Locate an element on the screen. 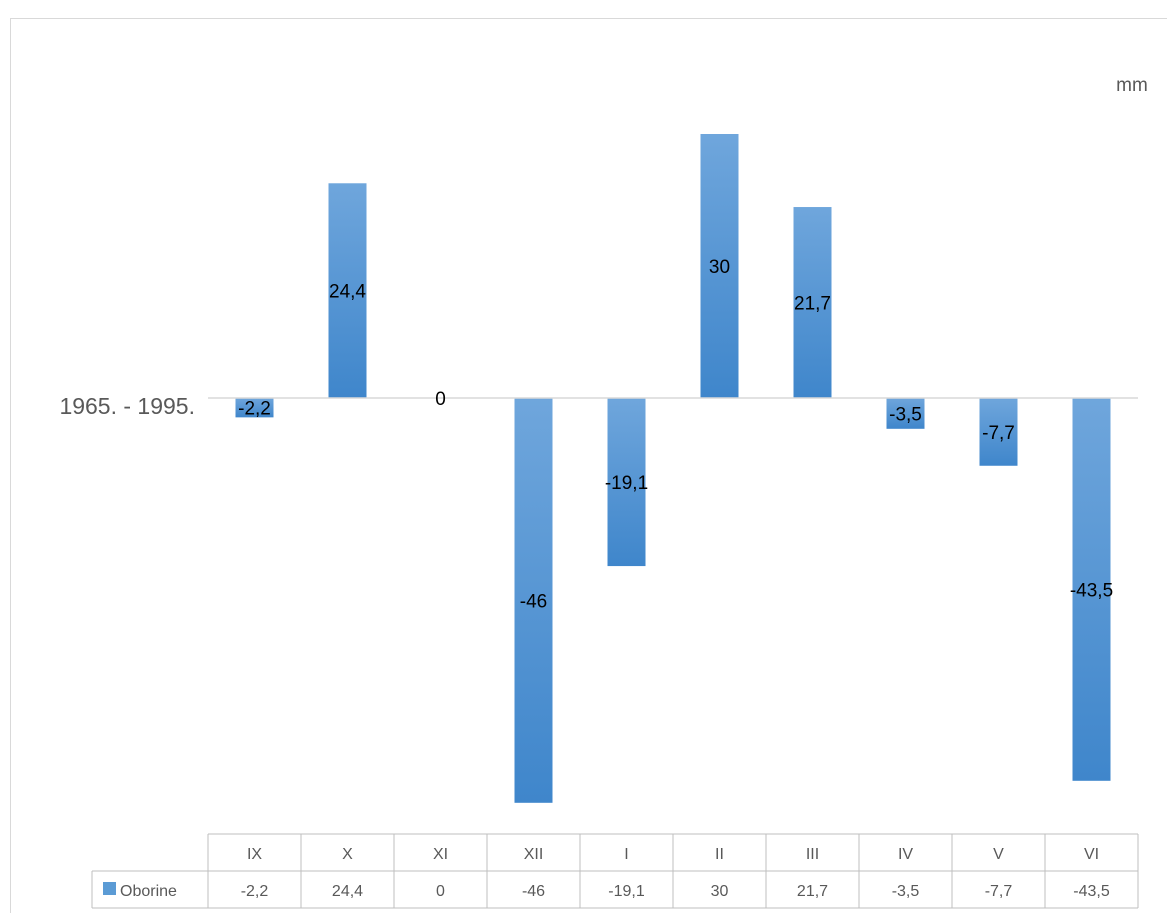 This screenshot has height=913, width=1167. bar-i is located at coordinates (626, 482).